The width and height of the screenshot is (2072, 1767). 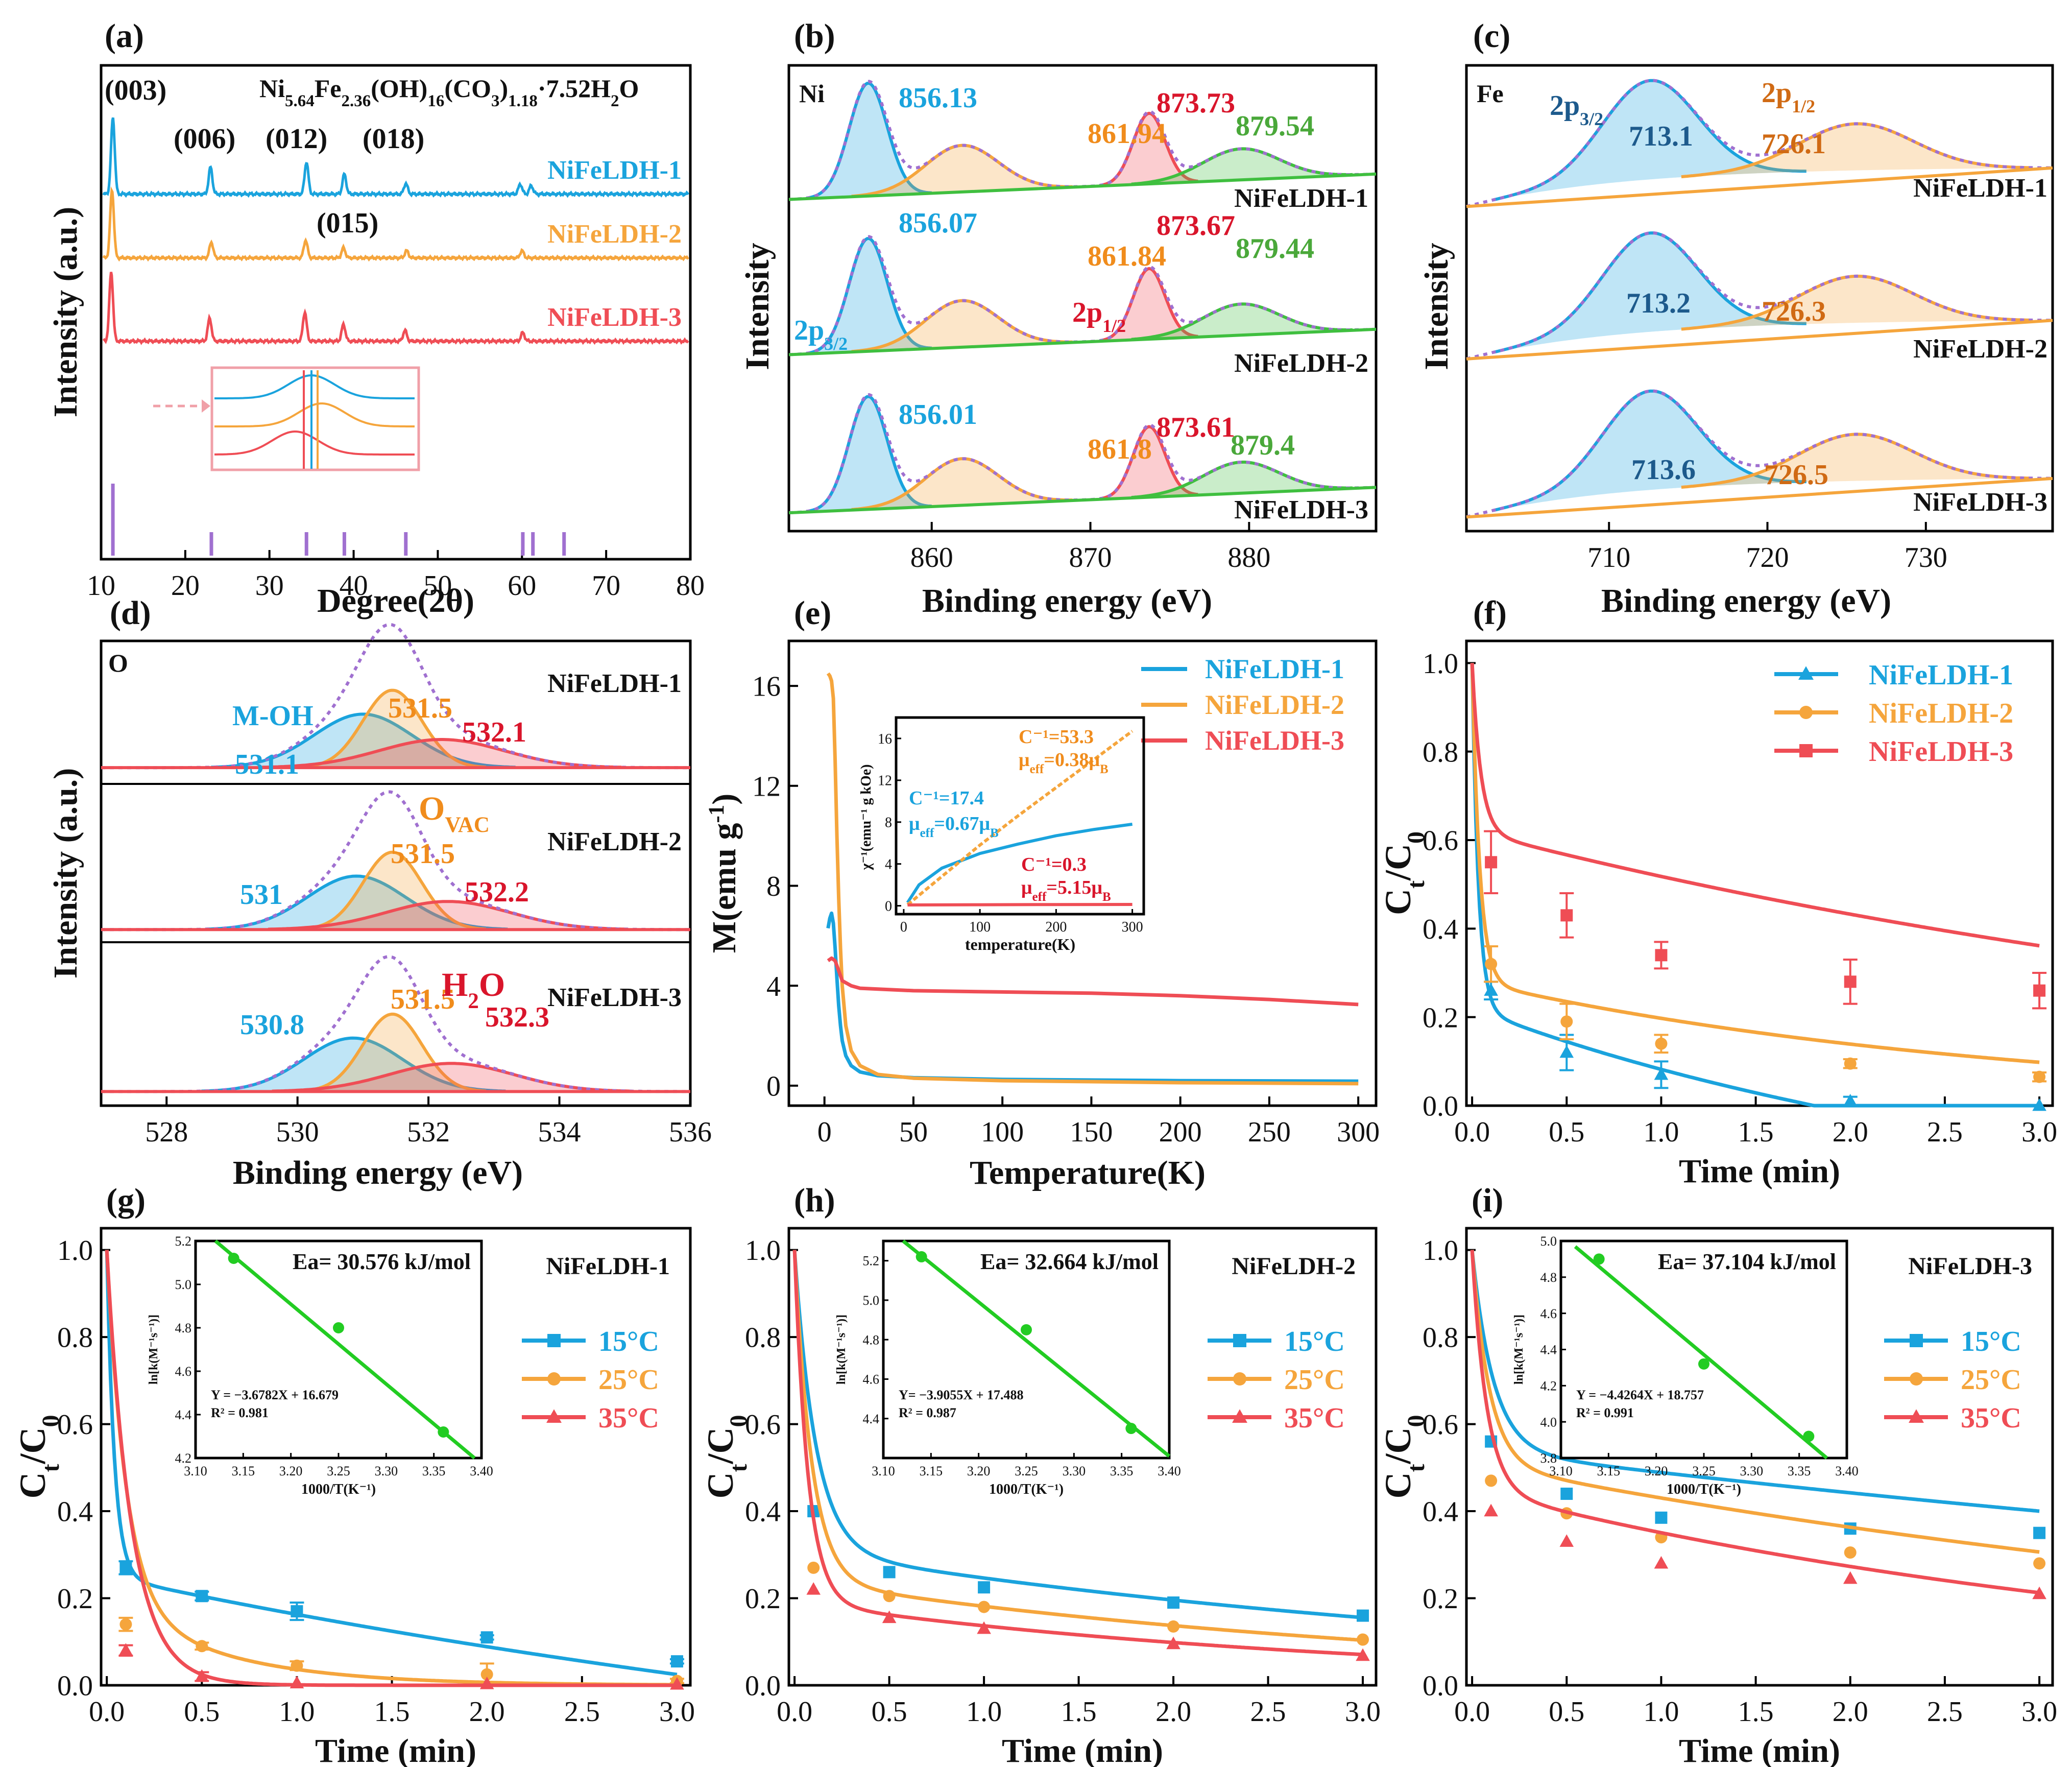 I want to click on legend-label: NiFeLDH-2, so click(x=1274, y=704).